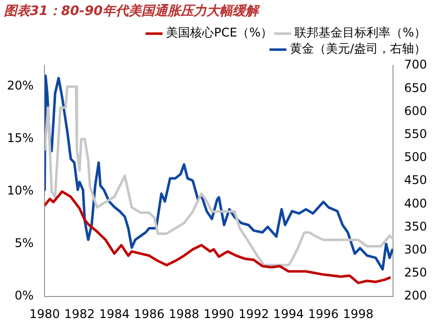 This screenshot has height=331, width=438. Describe the element at coordinates (323, 313) in the screenshot. I see `x-tick-label: 1996` at that location.